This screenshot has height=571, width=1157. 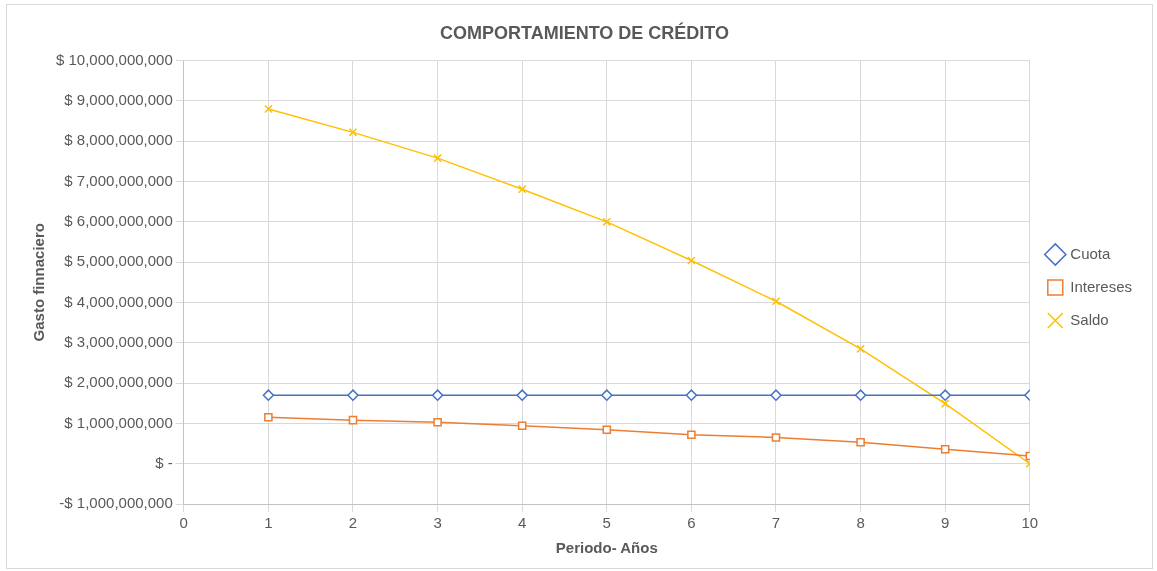 What do you see at coordinates (114, 59) in the screenshot?
I see `y-tick-label: $ 10,000,000,000` at bounding box center [114, 59].